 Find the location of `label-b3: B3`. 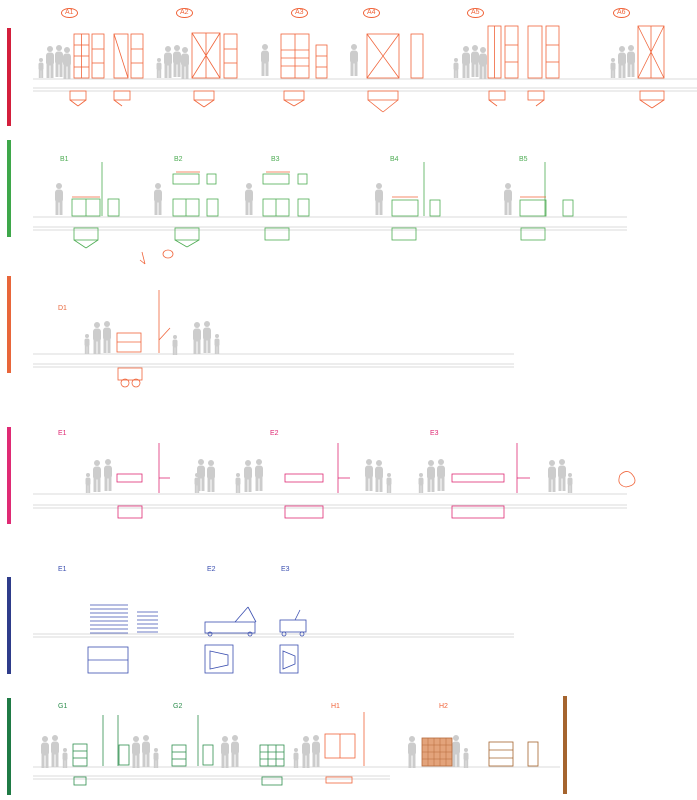

label-b3: B3 is located at coordinates (275, 159).